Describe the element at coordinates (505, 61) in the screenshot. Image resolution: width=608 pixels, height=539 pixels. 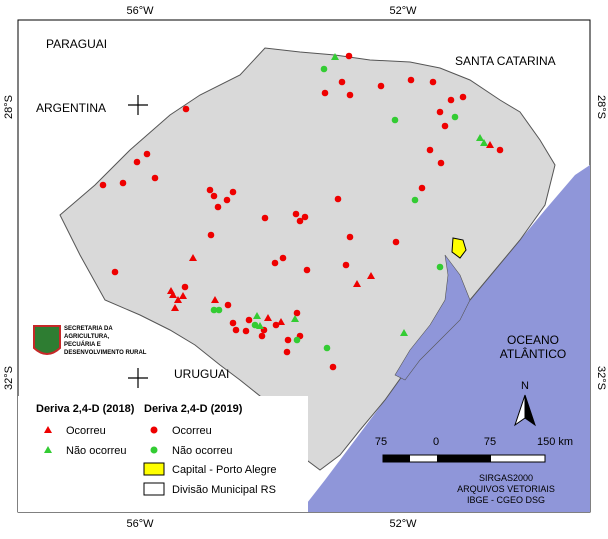
I see `state-label: SANTA CATARINA` at that location.